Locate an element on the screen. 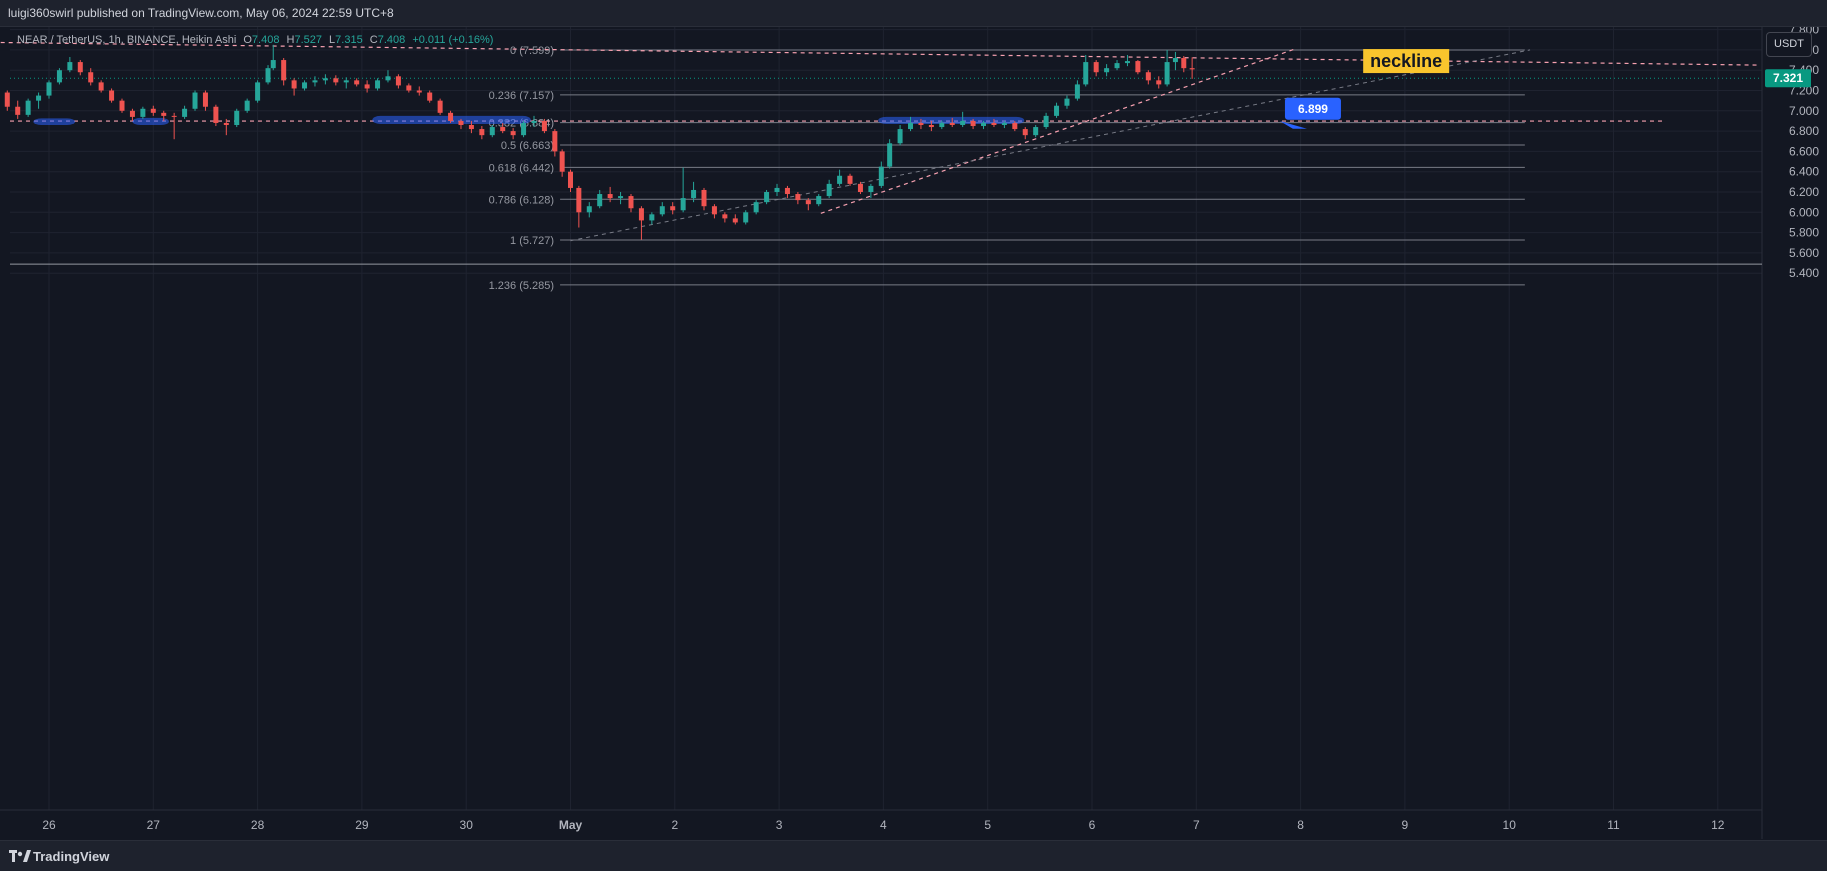 The image size is (1827, 871). time-tick-label: 9 is located at coordinates (1405, 825).